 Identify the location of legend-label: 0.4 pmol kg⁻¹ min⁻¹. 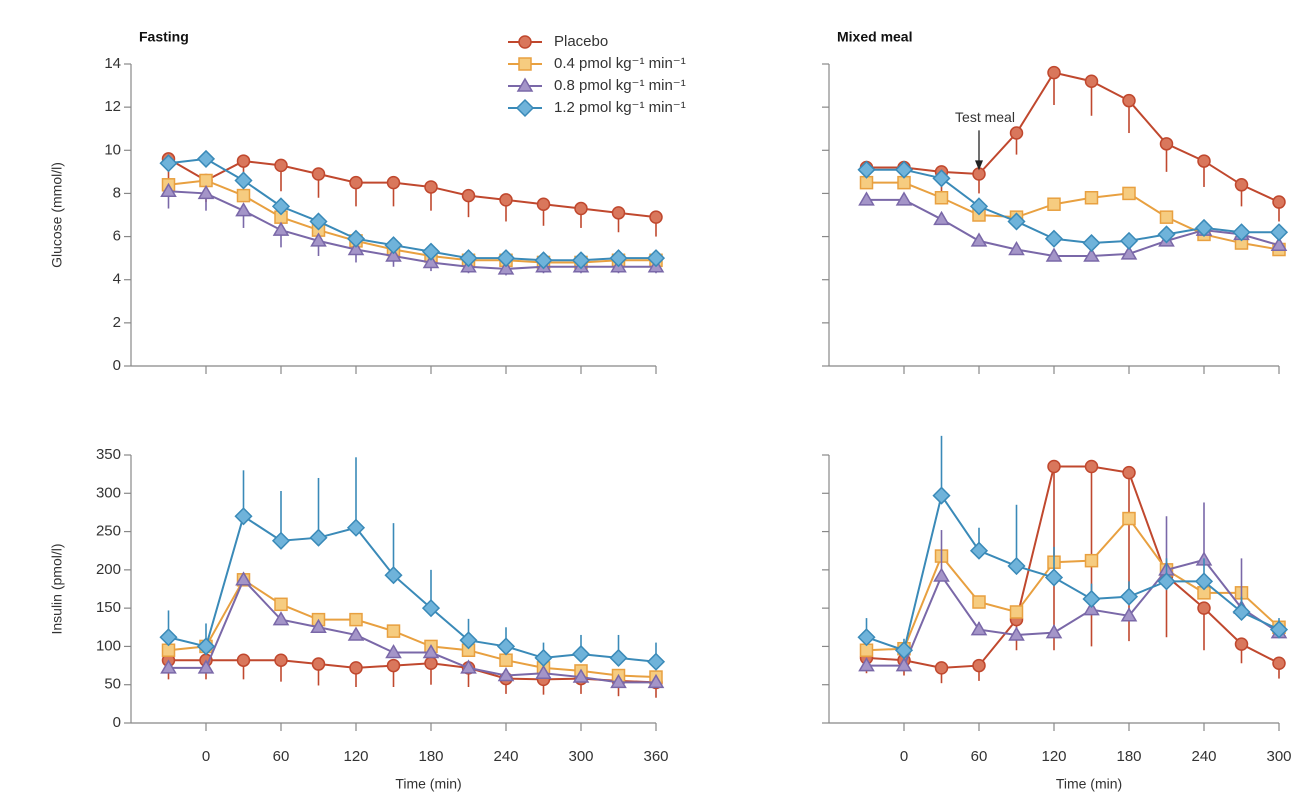
(620, 63).